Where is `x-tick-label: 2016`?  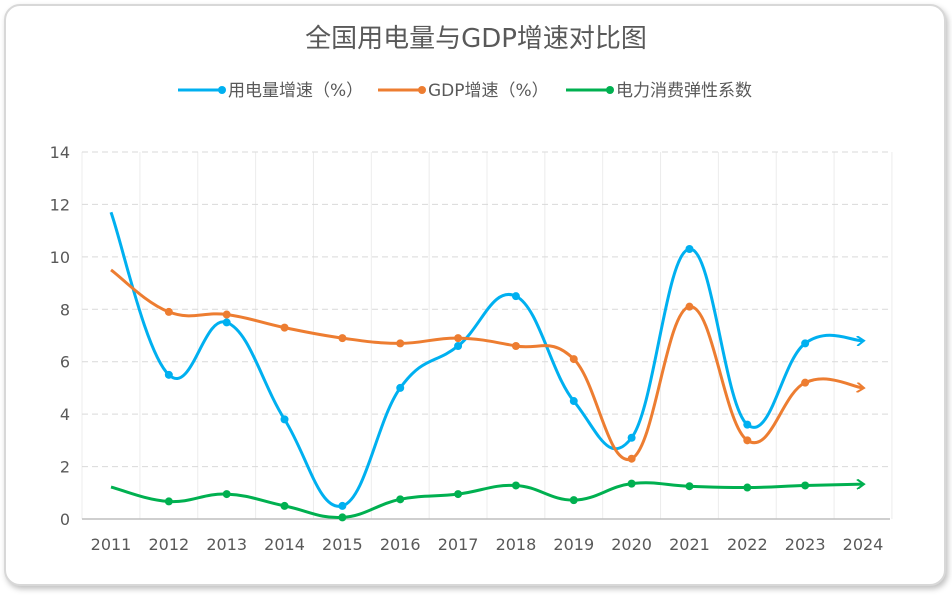
x-tick-label: 2016 is located at coordinates (400, 544).